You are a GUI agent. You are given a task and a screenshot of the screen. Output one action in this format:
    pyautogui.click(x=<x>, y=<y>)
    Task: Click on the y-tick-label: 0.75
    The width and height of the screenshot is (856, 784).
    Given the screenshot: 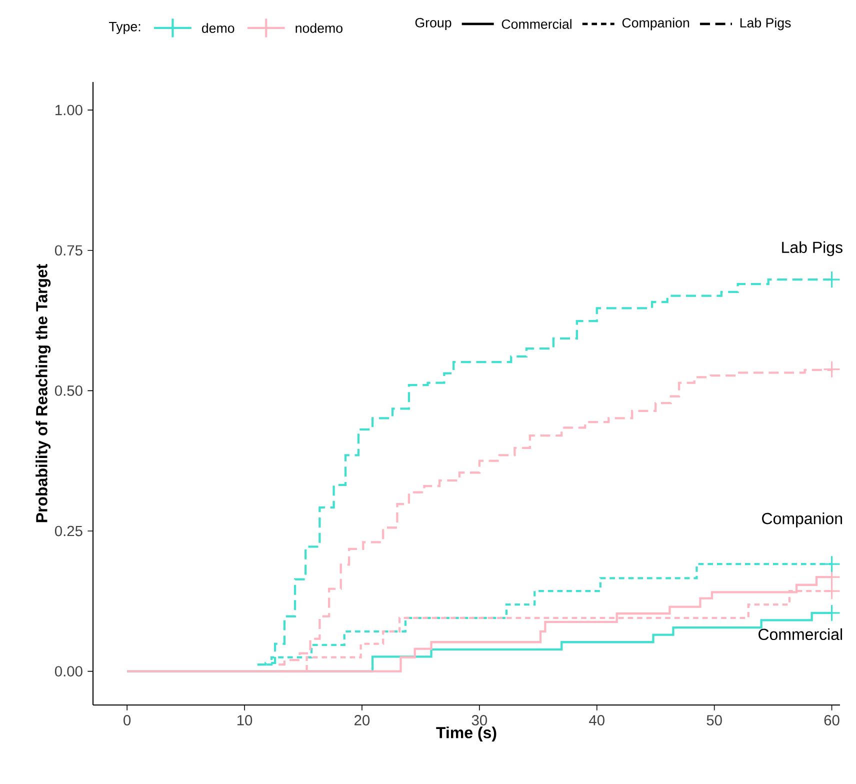 What is the action you would take?
    pyautogui.click(x=68, y=250)
    